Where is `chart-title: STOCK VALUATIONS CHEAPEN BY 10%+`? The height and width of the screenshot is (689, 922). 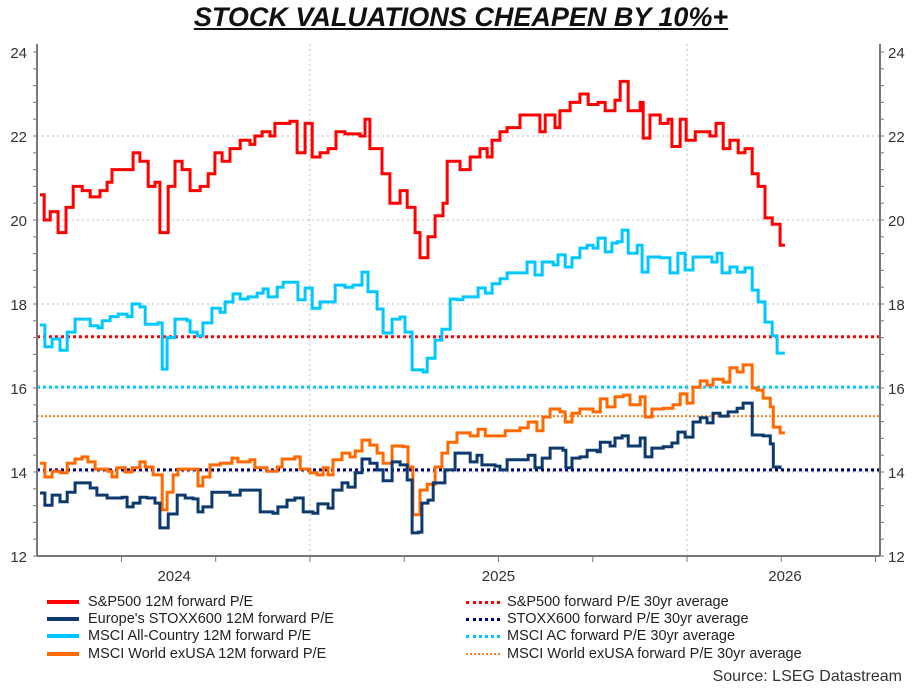 chart-title: STOCK VALUATIONS CHEAPEN BY 10%+ is located at coordinates (461, 17).